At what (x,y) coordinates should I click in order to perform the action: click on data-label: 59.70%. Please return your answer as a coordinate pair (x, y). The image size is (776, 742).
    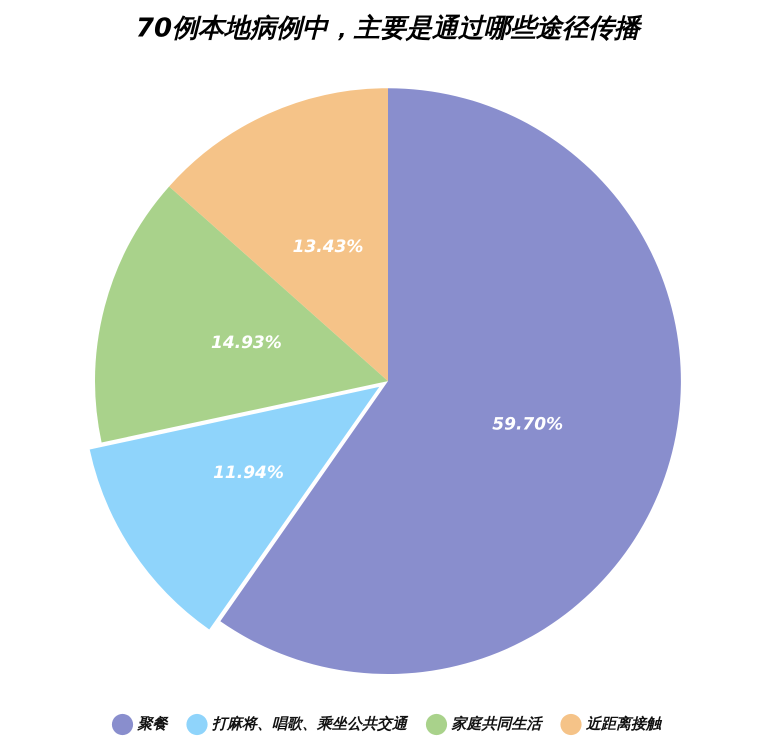
    Looking at the image, I should click on (528, 424).